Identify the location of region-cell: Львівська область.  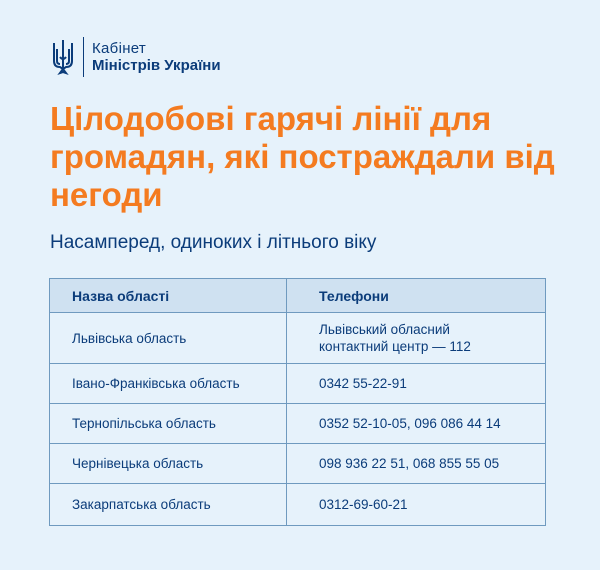
(168, 338).